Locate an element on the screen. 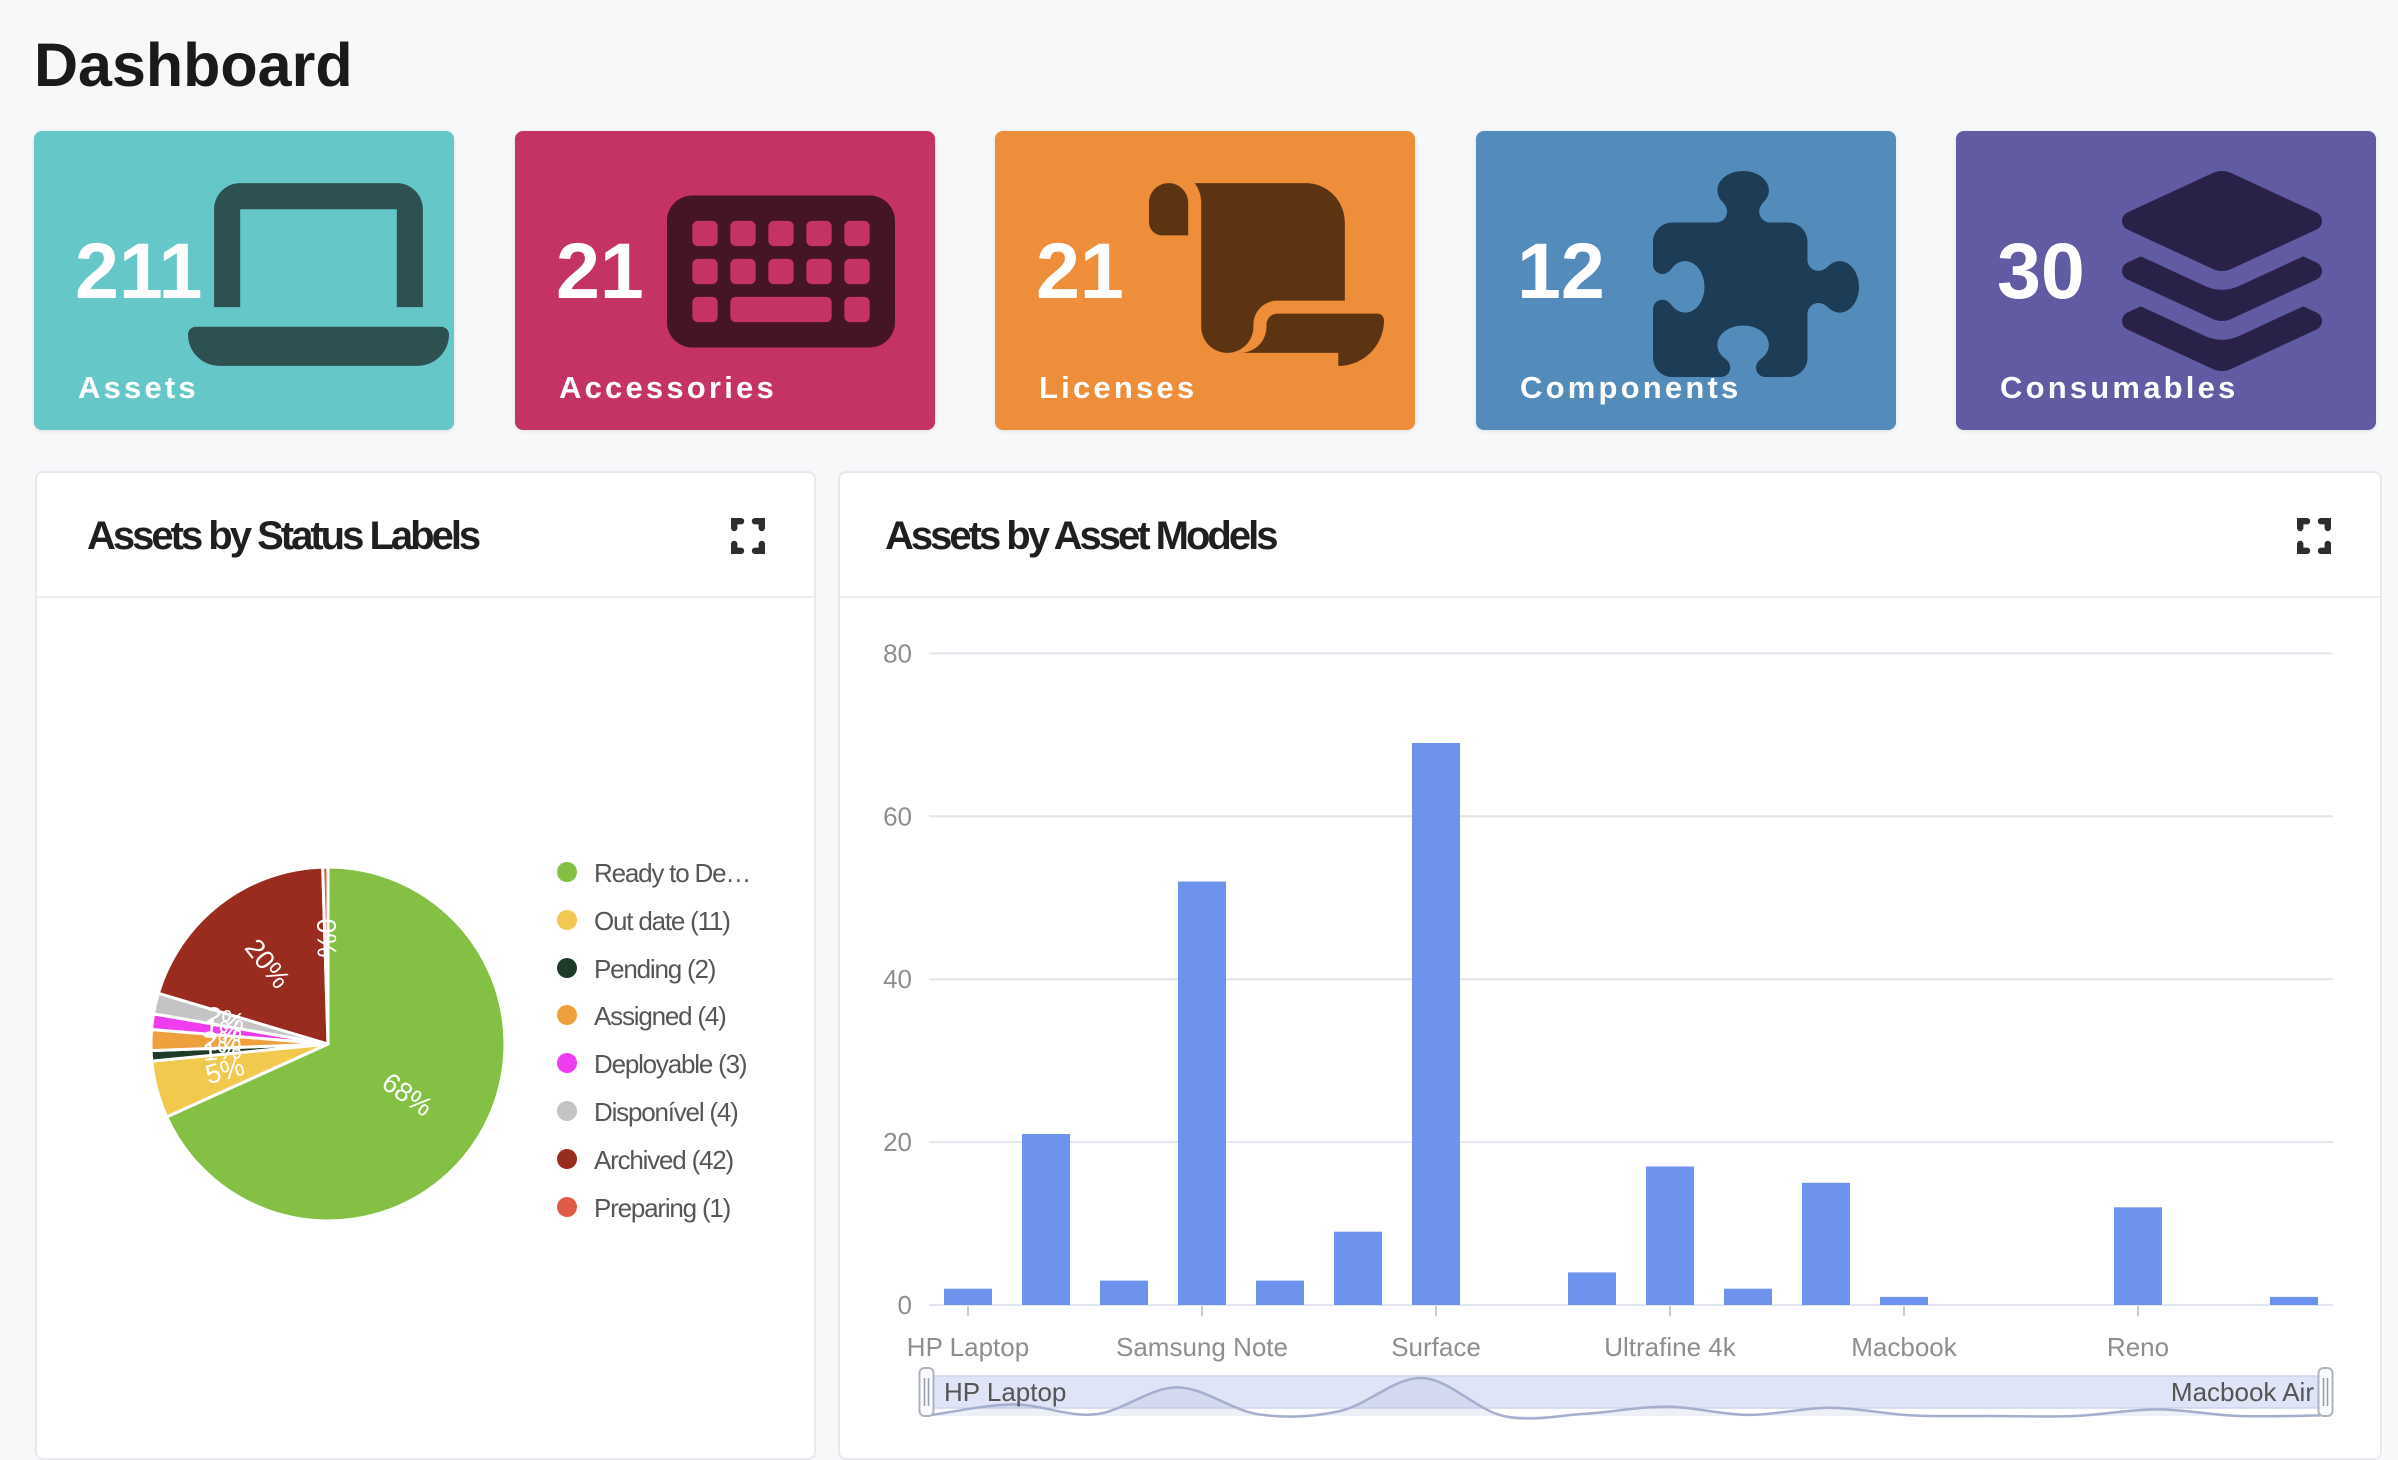  svg-text: 60 is located at coordinates (897, 816).